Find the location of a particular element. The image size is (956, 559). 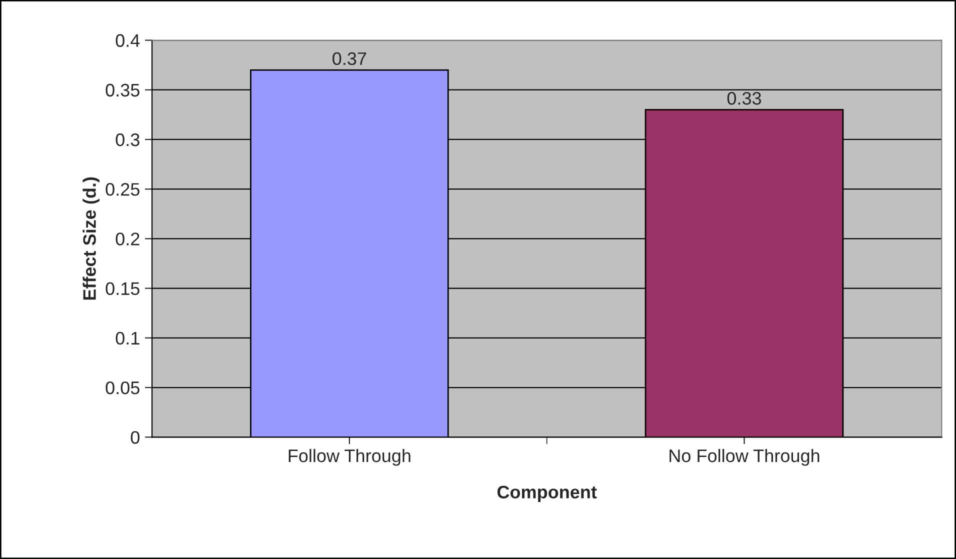

y-tick-label: 0.15 is located at coordinates (123, 289).